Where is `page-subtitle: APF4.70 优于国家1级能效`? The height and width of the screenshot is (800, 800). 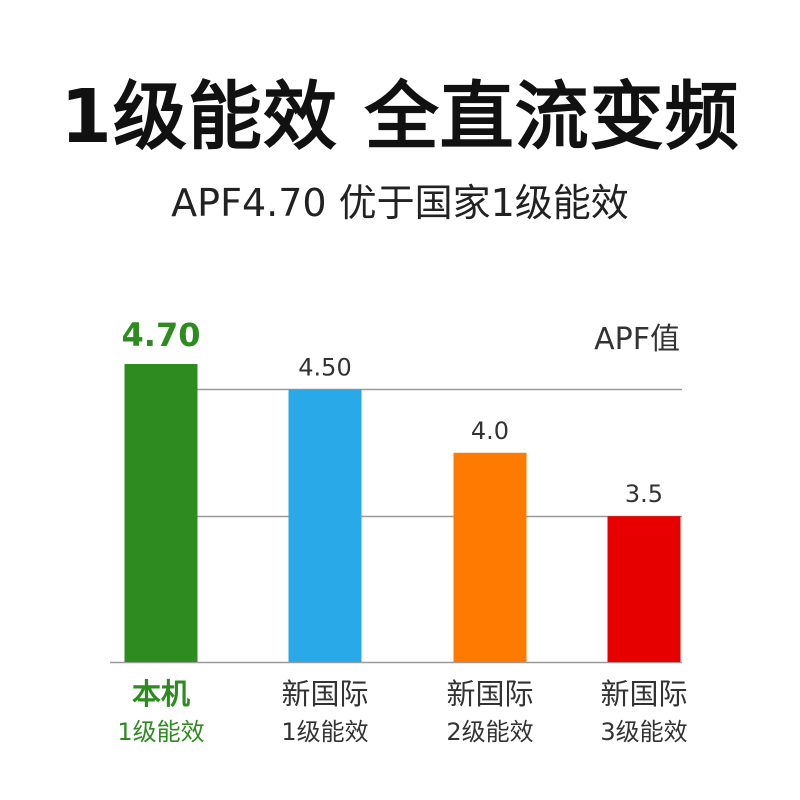
page-subtitle: APF4.70 优于国家1级能效 is located at coordinates (400, 203).